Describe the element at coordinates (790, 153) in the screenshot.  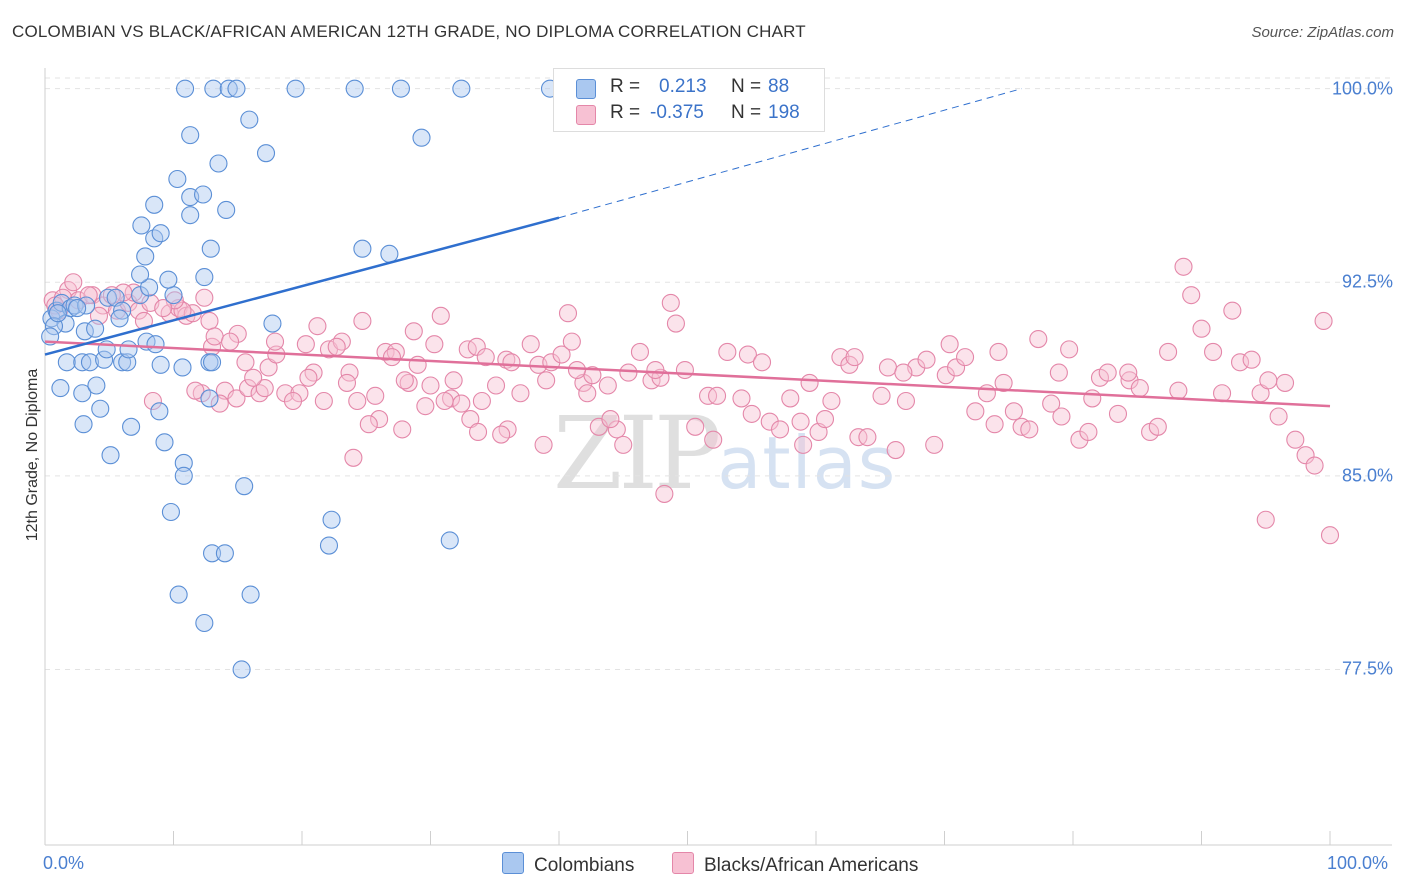
I see `colombian-trendline-extension` at that location.